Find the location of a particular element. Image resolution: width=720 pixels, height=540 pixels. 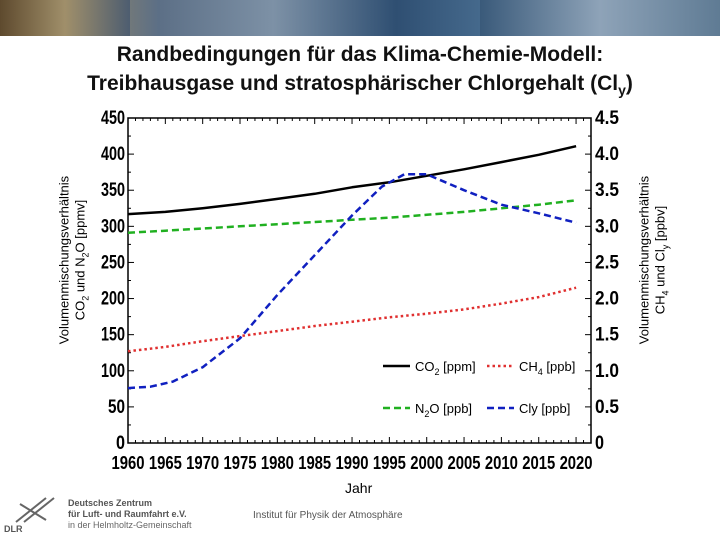

y-left-tick-label: 450 is located at coordinates (113, 118).